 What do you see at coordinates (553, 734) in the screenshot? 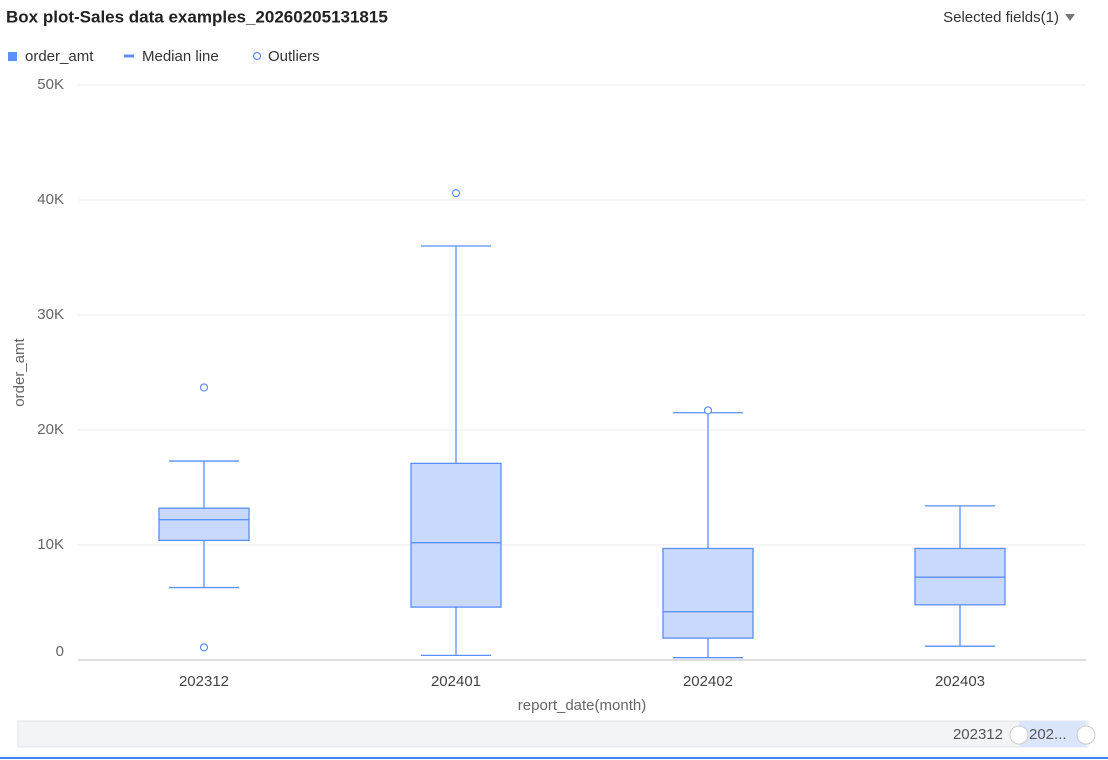
I see `range-slider` at bounding box center [553, 734].